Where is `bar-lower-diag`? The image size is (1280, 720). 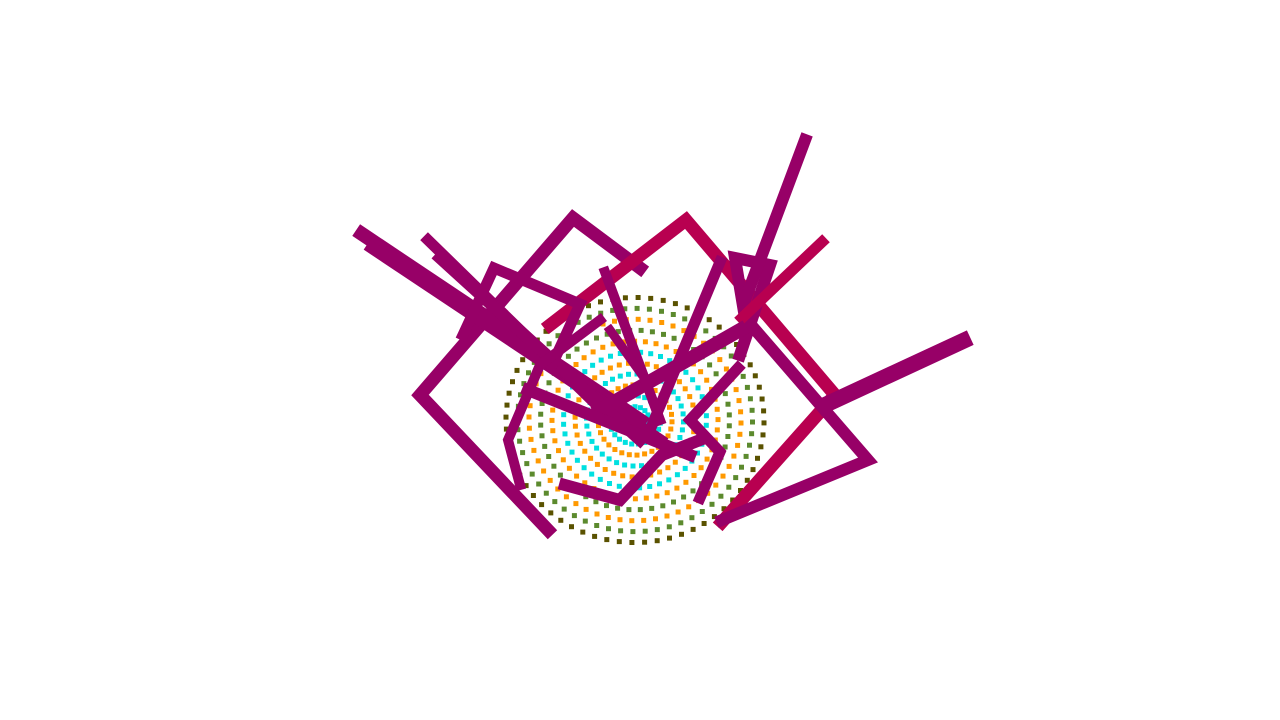
bar-lower-diag is located at coordinates (609, 422).